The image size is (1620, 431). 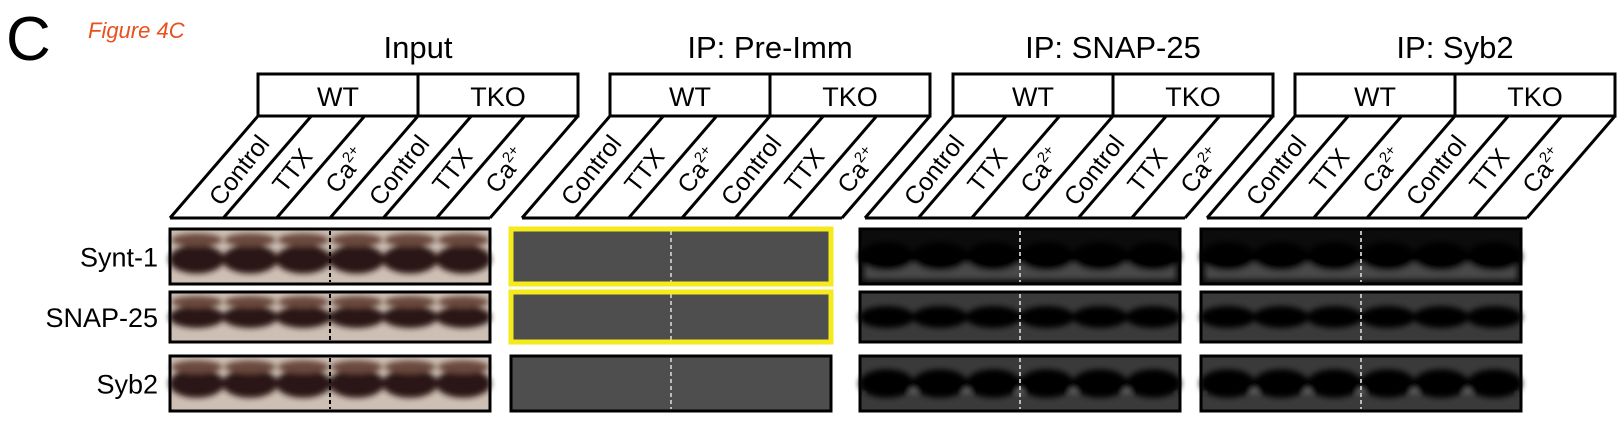 What do you see at coordinates (28, 39) in the screenshot?
I see `panel-letter: C` at bounding box center [28, 39].